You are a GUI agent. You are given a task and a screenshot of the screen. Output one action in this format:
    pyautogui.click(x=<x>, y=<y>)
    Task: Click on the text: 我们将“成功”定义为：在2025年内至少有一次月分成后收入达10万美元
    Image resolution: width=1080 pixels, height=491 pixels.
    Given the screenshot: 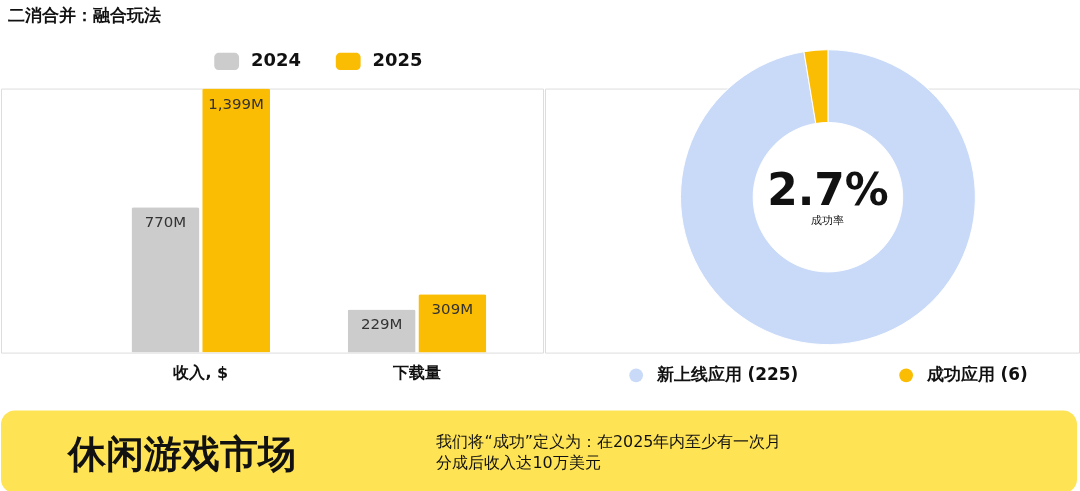 What is the action you would take?
    pyautogui.click(x=609, y=451)
    